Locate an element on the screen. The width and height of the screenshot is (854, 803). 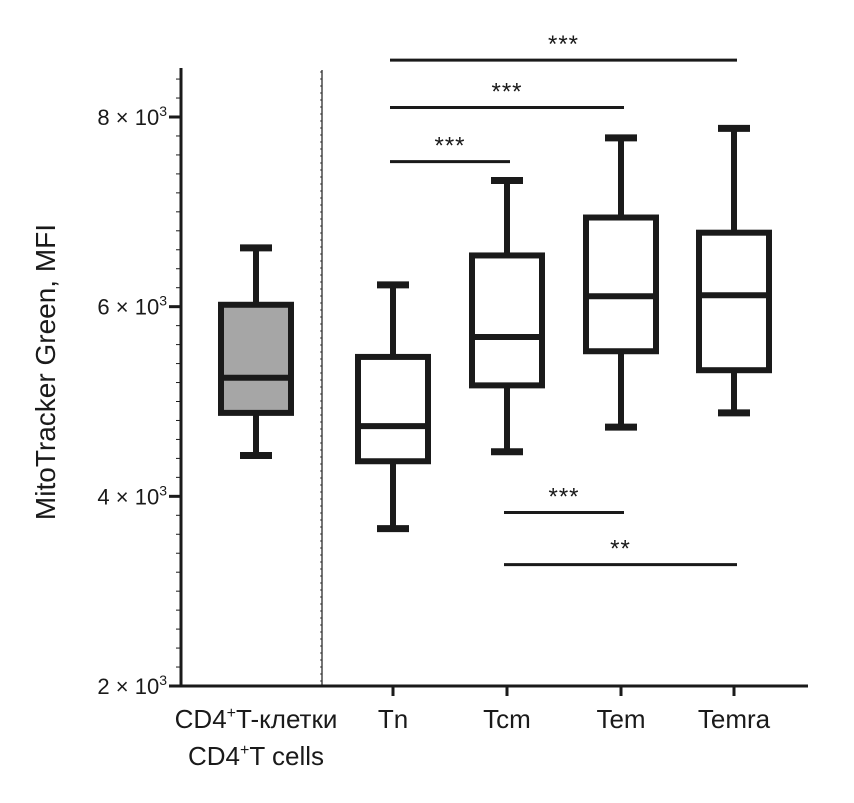
y-tick-label: 8 × 10³ is located at coordinates (132, 116).